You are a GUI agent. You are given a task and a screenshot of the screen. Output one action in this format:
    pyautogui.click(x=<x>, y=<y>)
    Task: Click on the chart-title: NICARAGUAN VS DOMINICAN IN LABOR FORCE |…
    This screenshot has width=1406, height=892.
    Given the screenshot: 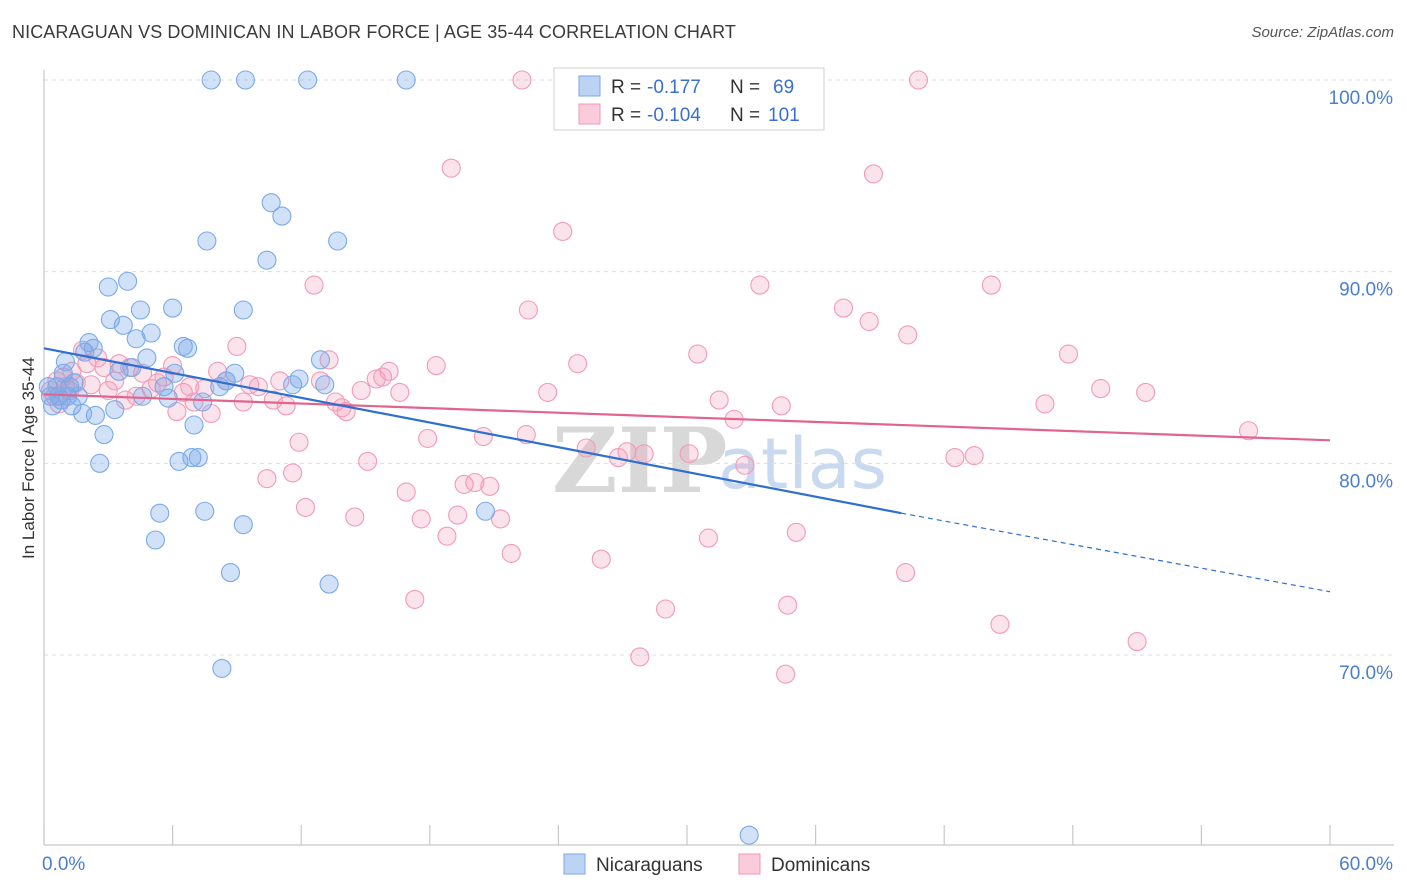 What is the action you would take?
    pyautogui.click(x=374, y=32)
    